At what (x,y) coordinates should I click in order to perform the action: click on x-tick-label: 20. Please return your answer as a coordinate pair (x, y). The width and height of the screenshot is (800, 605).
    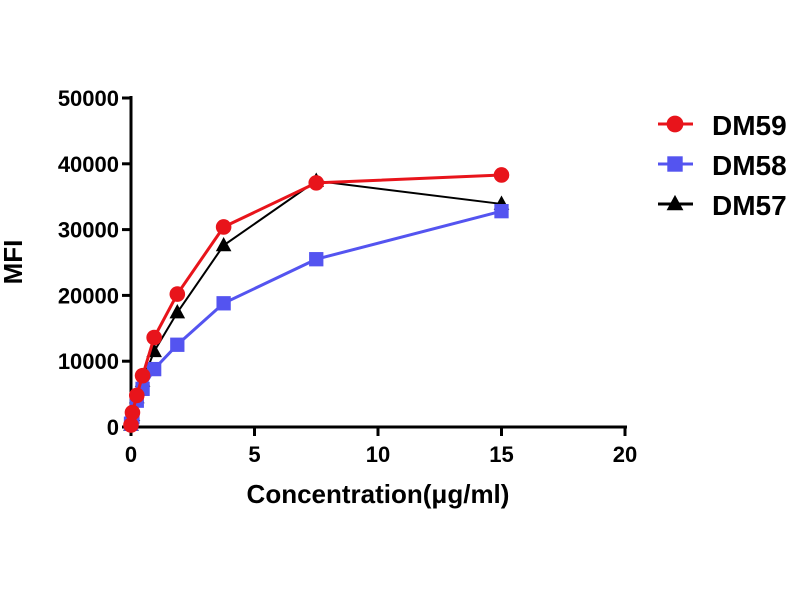
    Looking at the image, I should click on (625, 454).